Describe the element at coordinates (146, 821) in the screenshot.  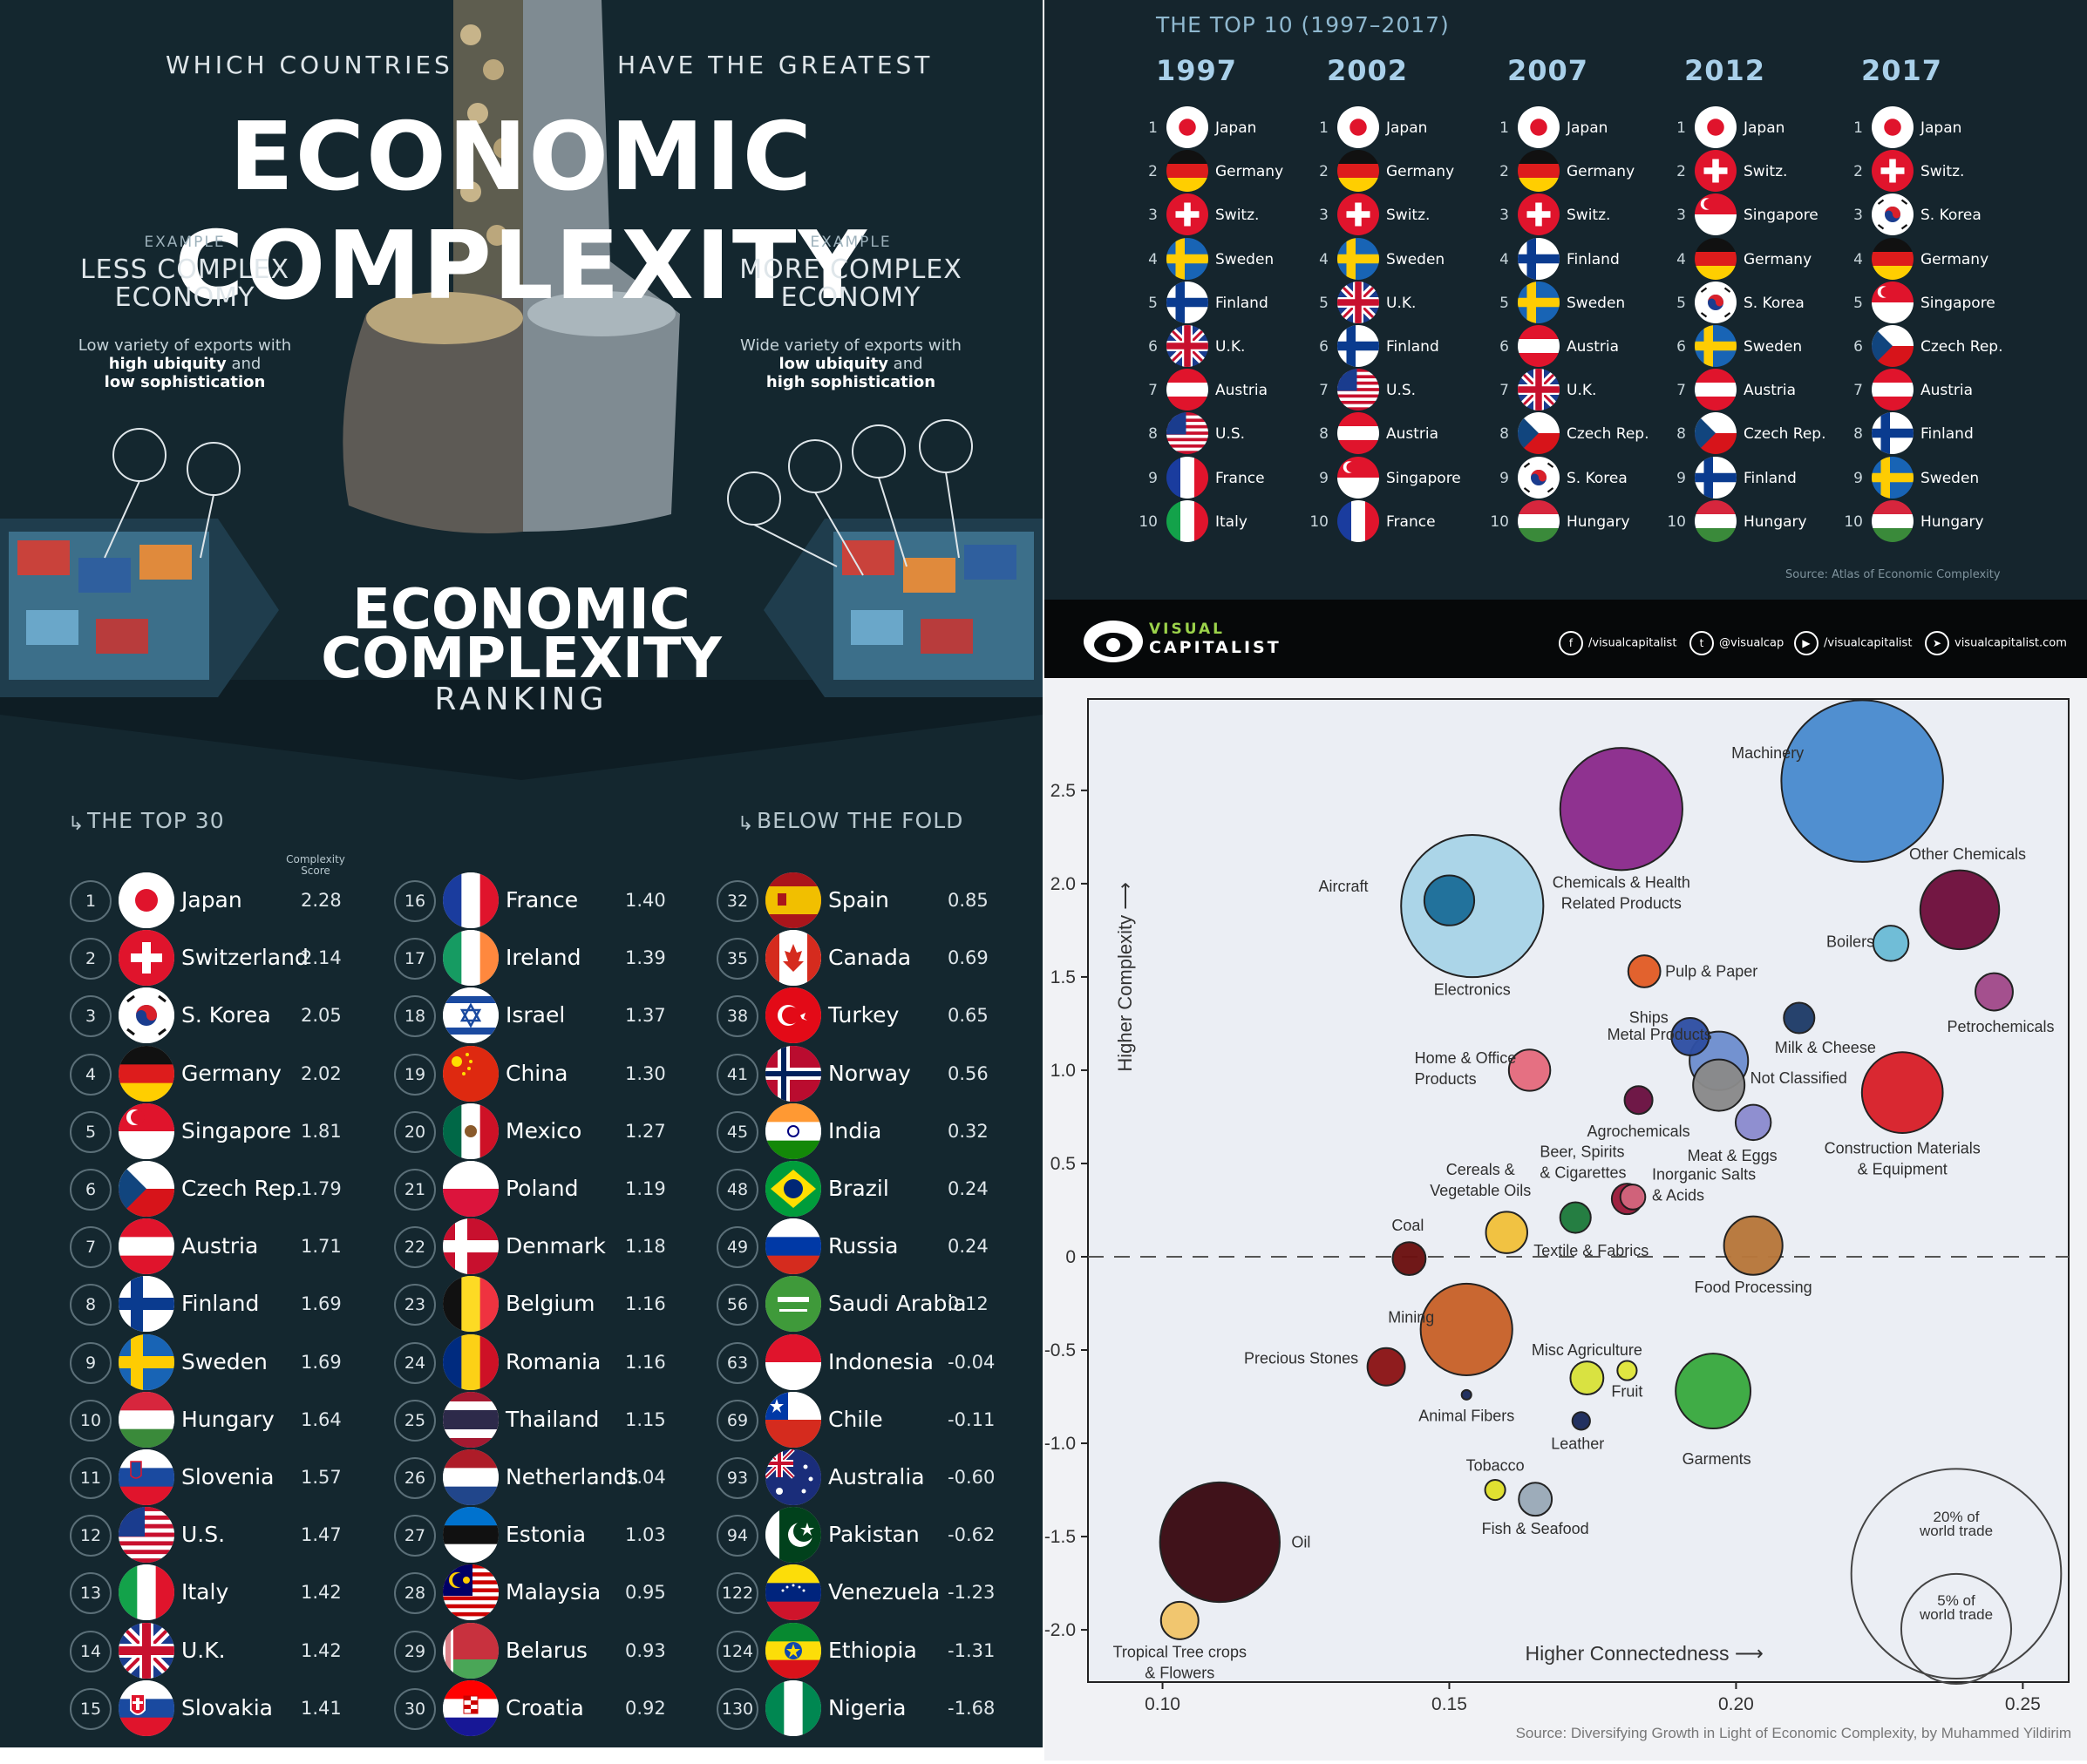
I see `top30-label: ↳ THE TOP 30` at that location.